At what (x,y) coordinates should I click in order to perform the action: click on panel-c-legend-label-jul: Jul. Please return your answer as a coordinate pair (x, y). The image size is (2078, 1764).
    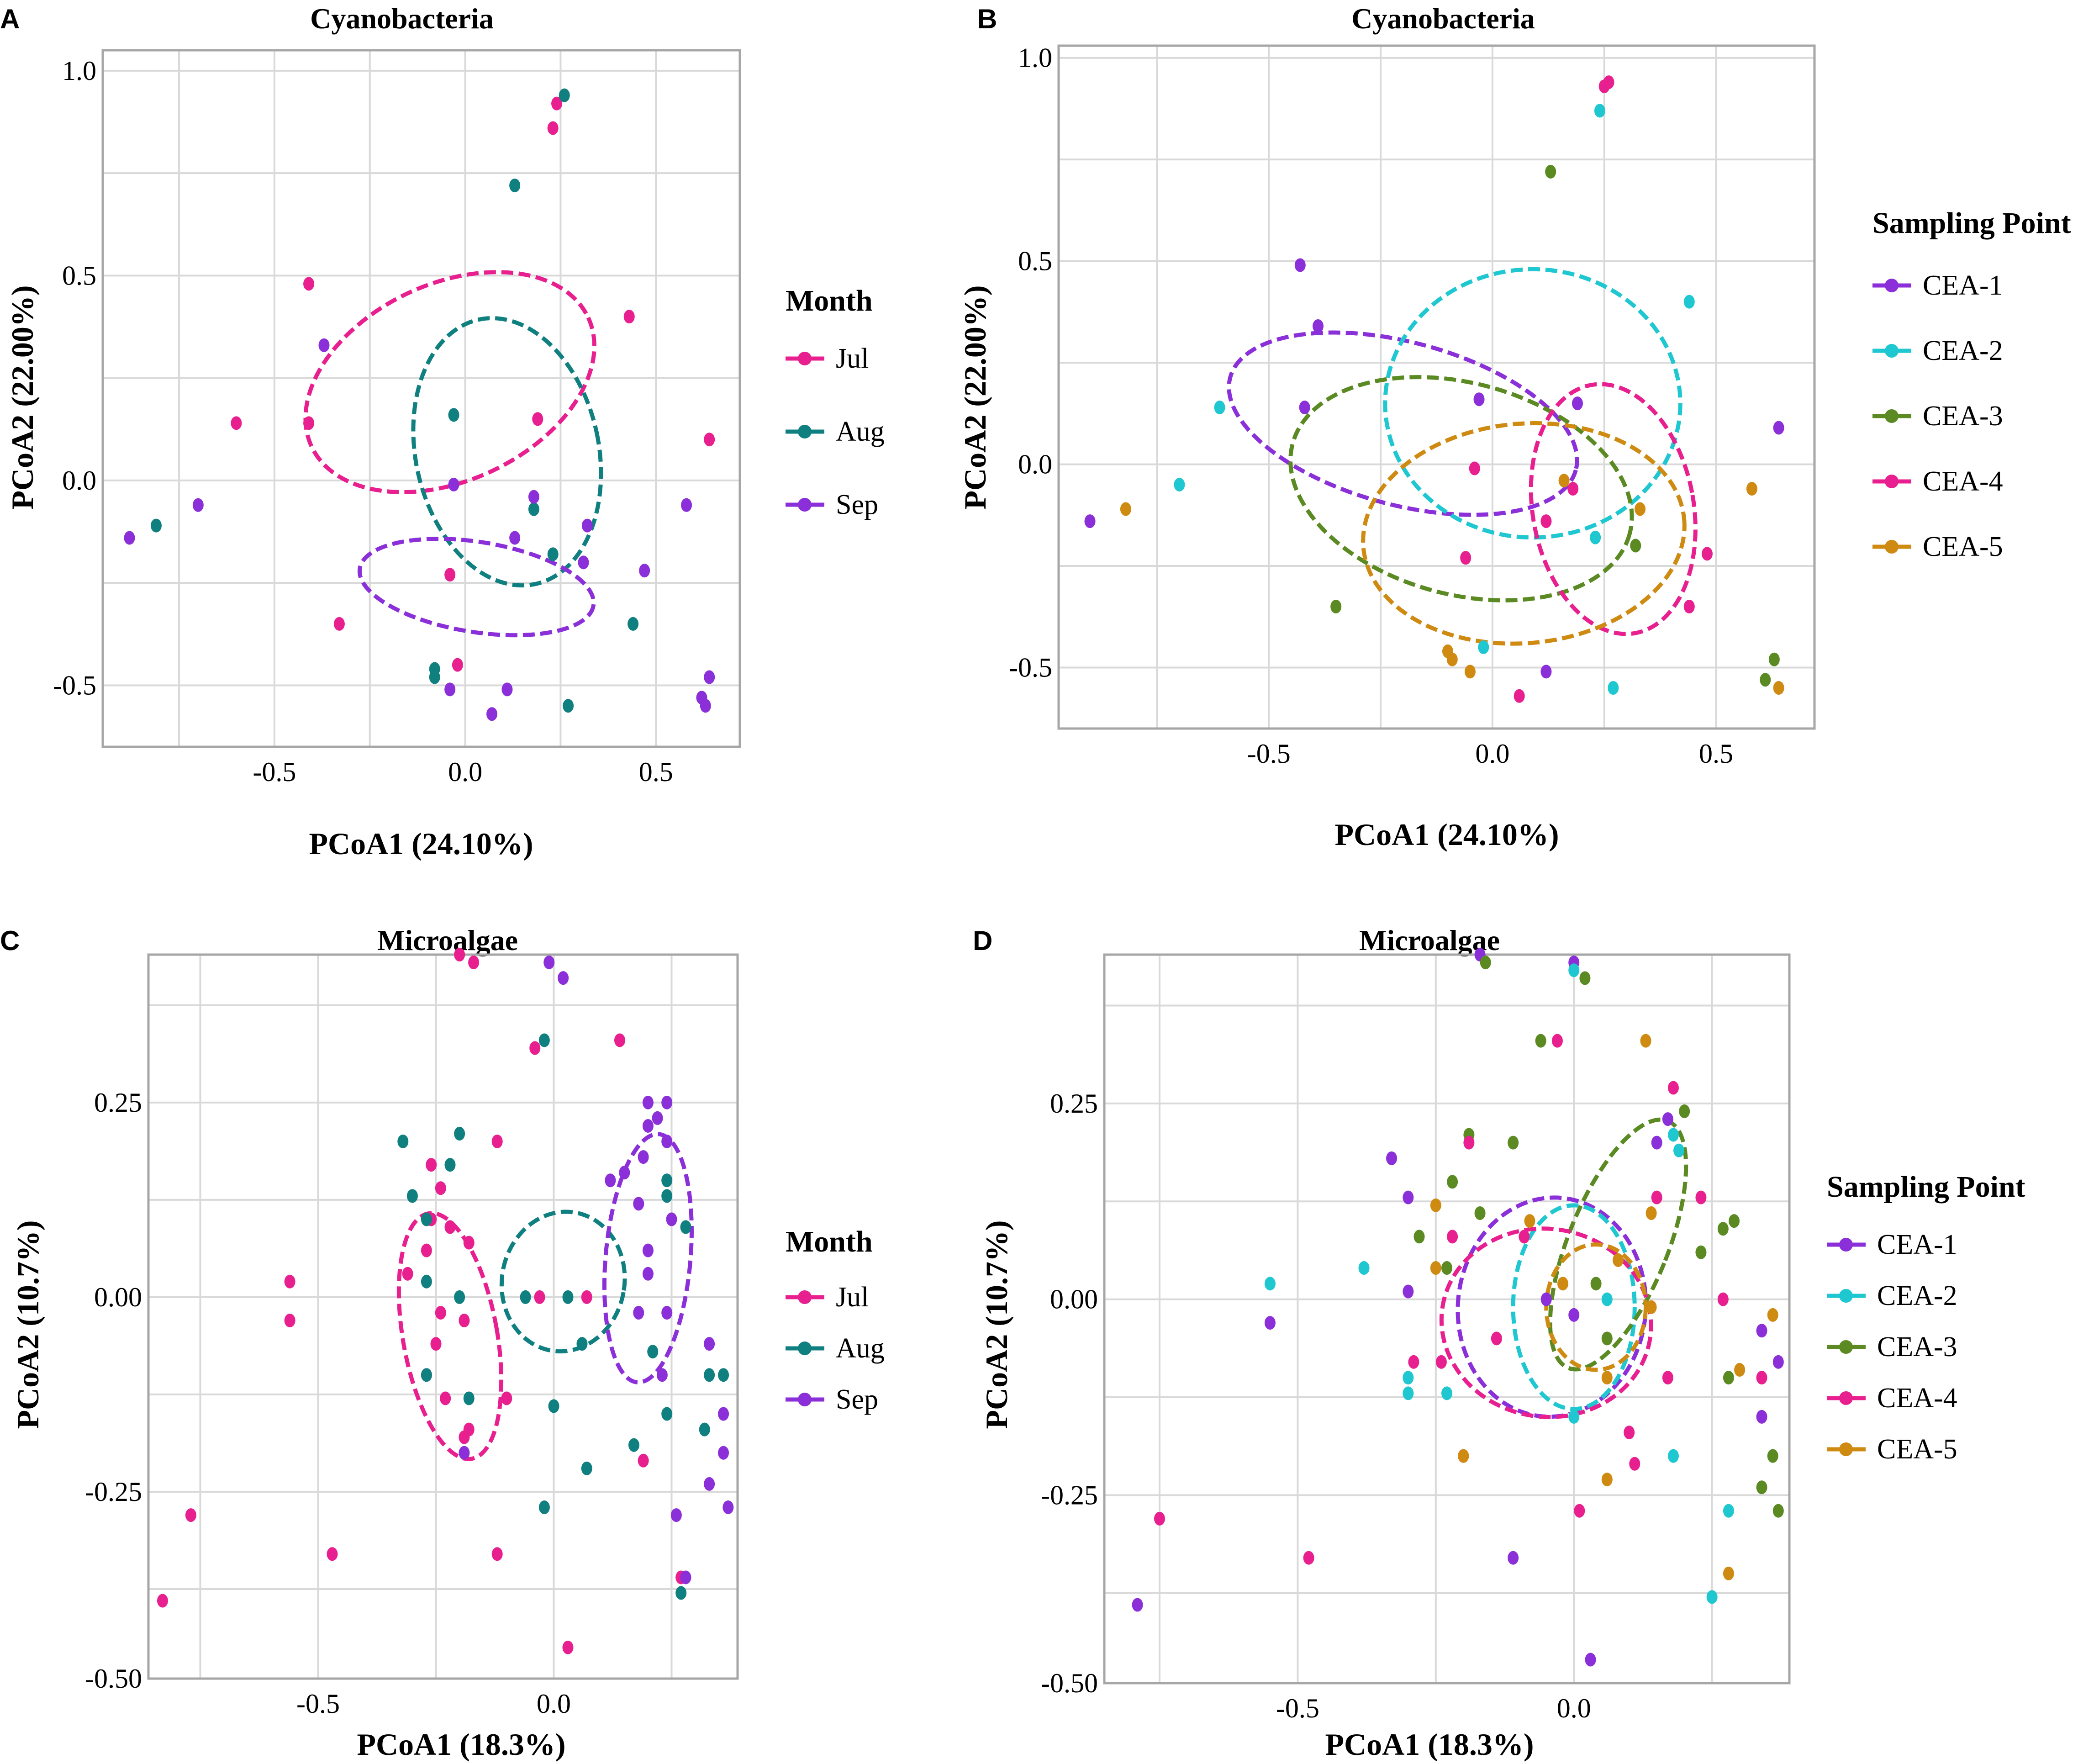
    Looking at the image, I should click on (852, 1297).